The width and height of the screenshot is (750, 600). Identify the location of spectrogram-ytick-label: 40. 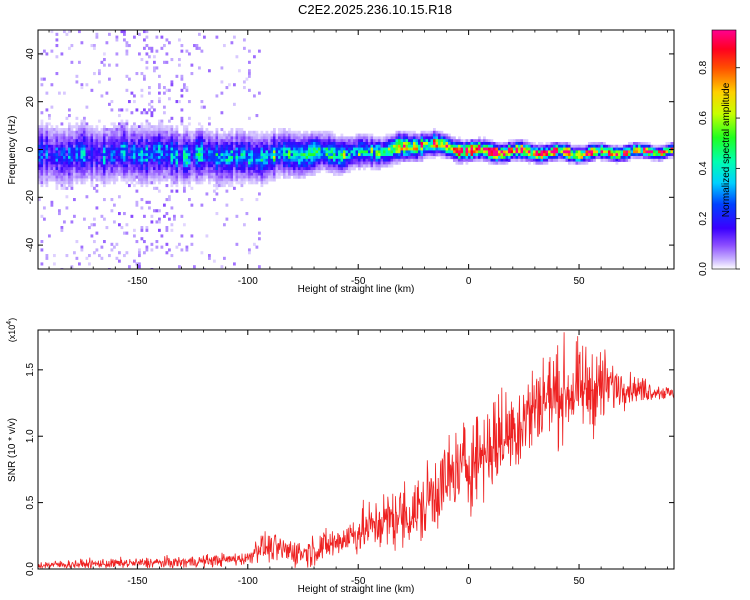
(30, 54).